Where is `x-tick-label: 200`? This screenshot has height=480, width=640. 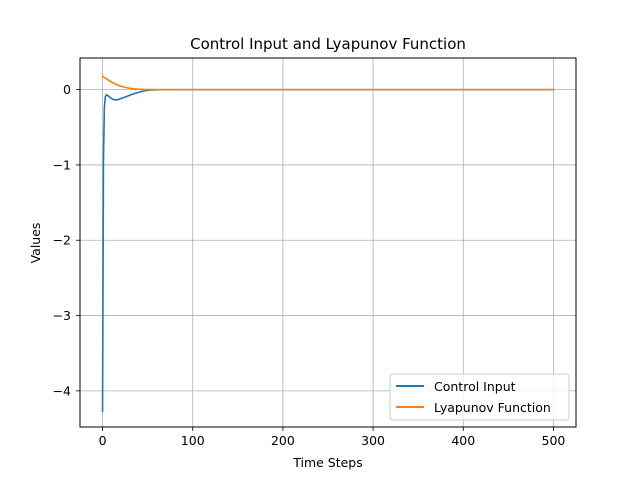
x-tick-label: 200 is located at coordinates (283, 440).